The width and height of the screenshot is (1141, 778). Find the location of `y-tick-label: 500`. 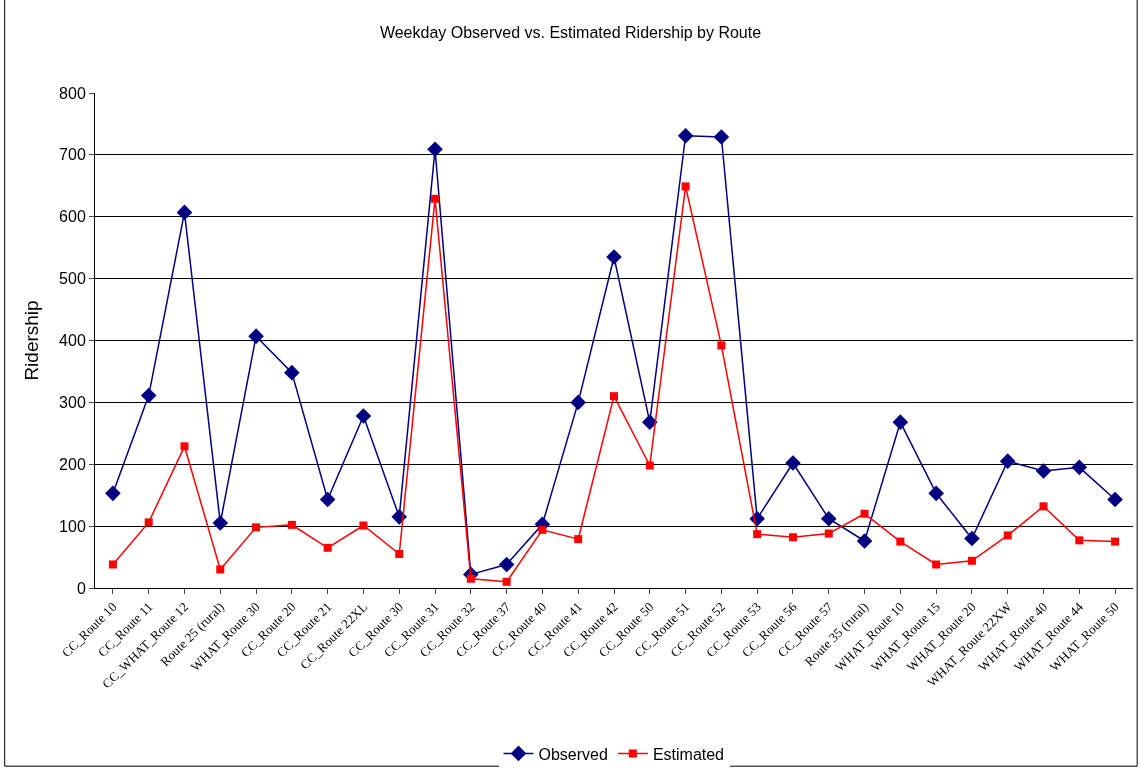

y-tick-label: 500 is located at coordinates (72, 279).